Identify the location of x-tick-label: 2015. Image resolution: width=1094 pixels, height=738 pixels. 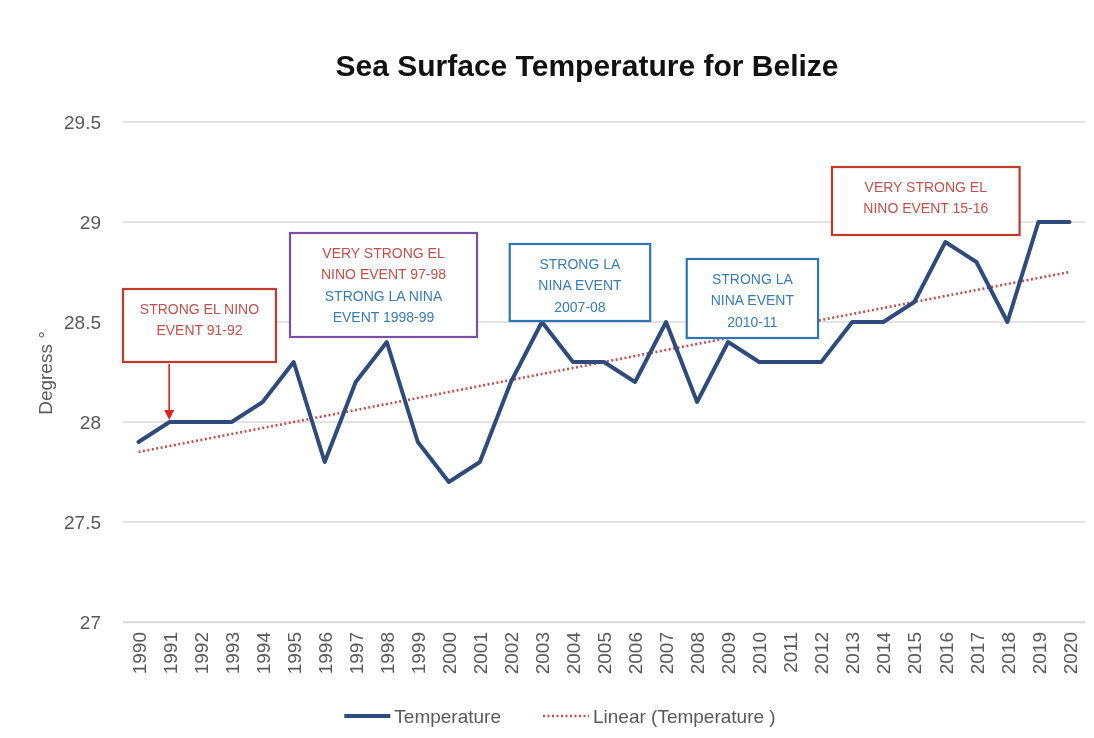
(915, 653).